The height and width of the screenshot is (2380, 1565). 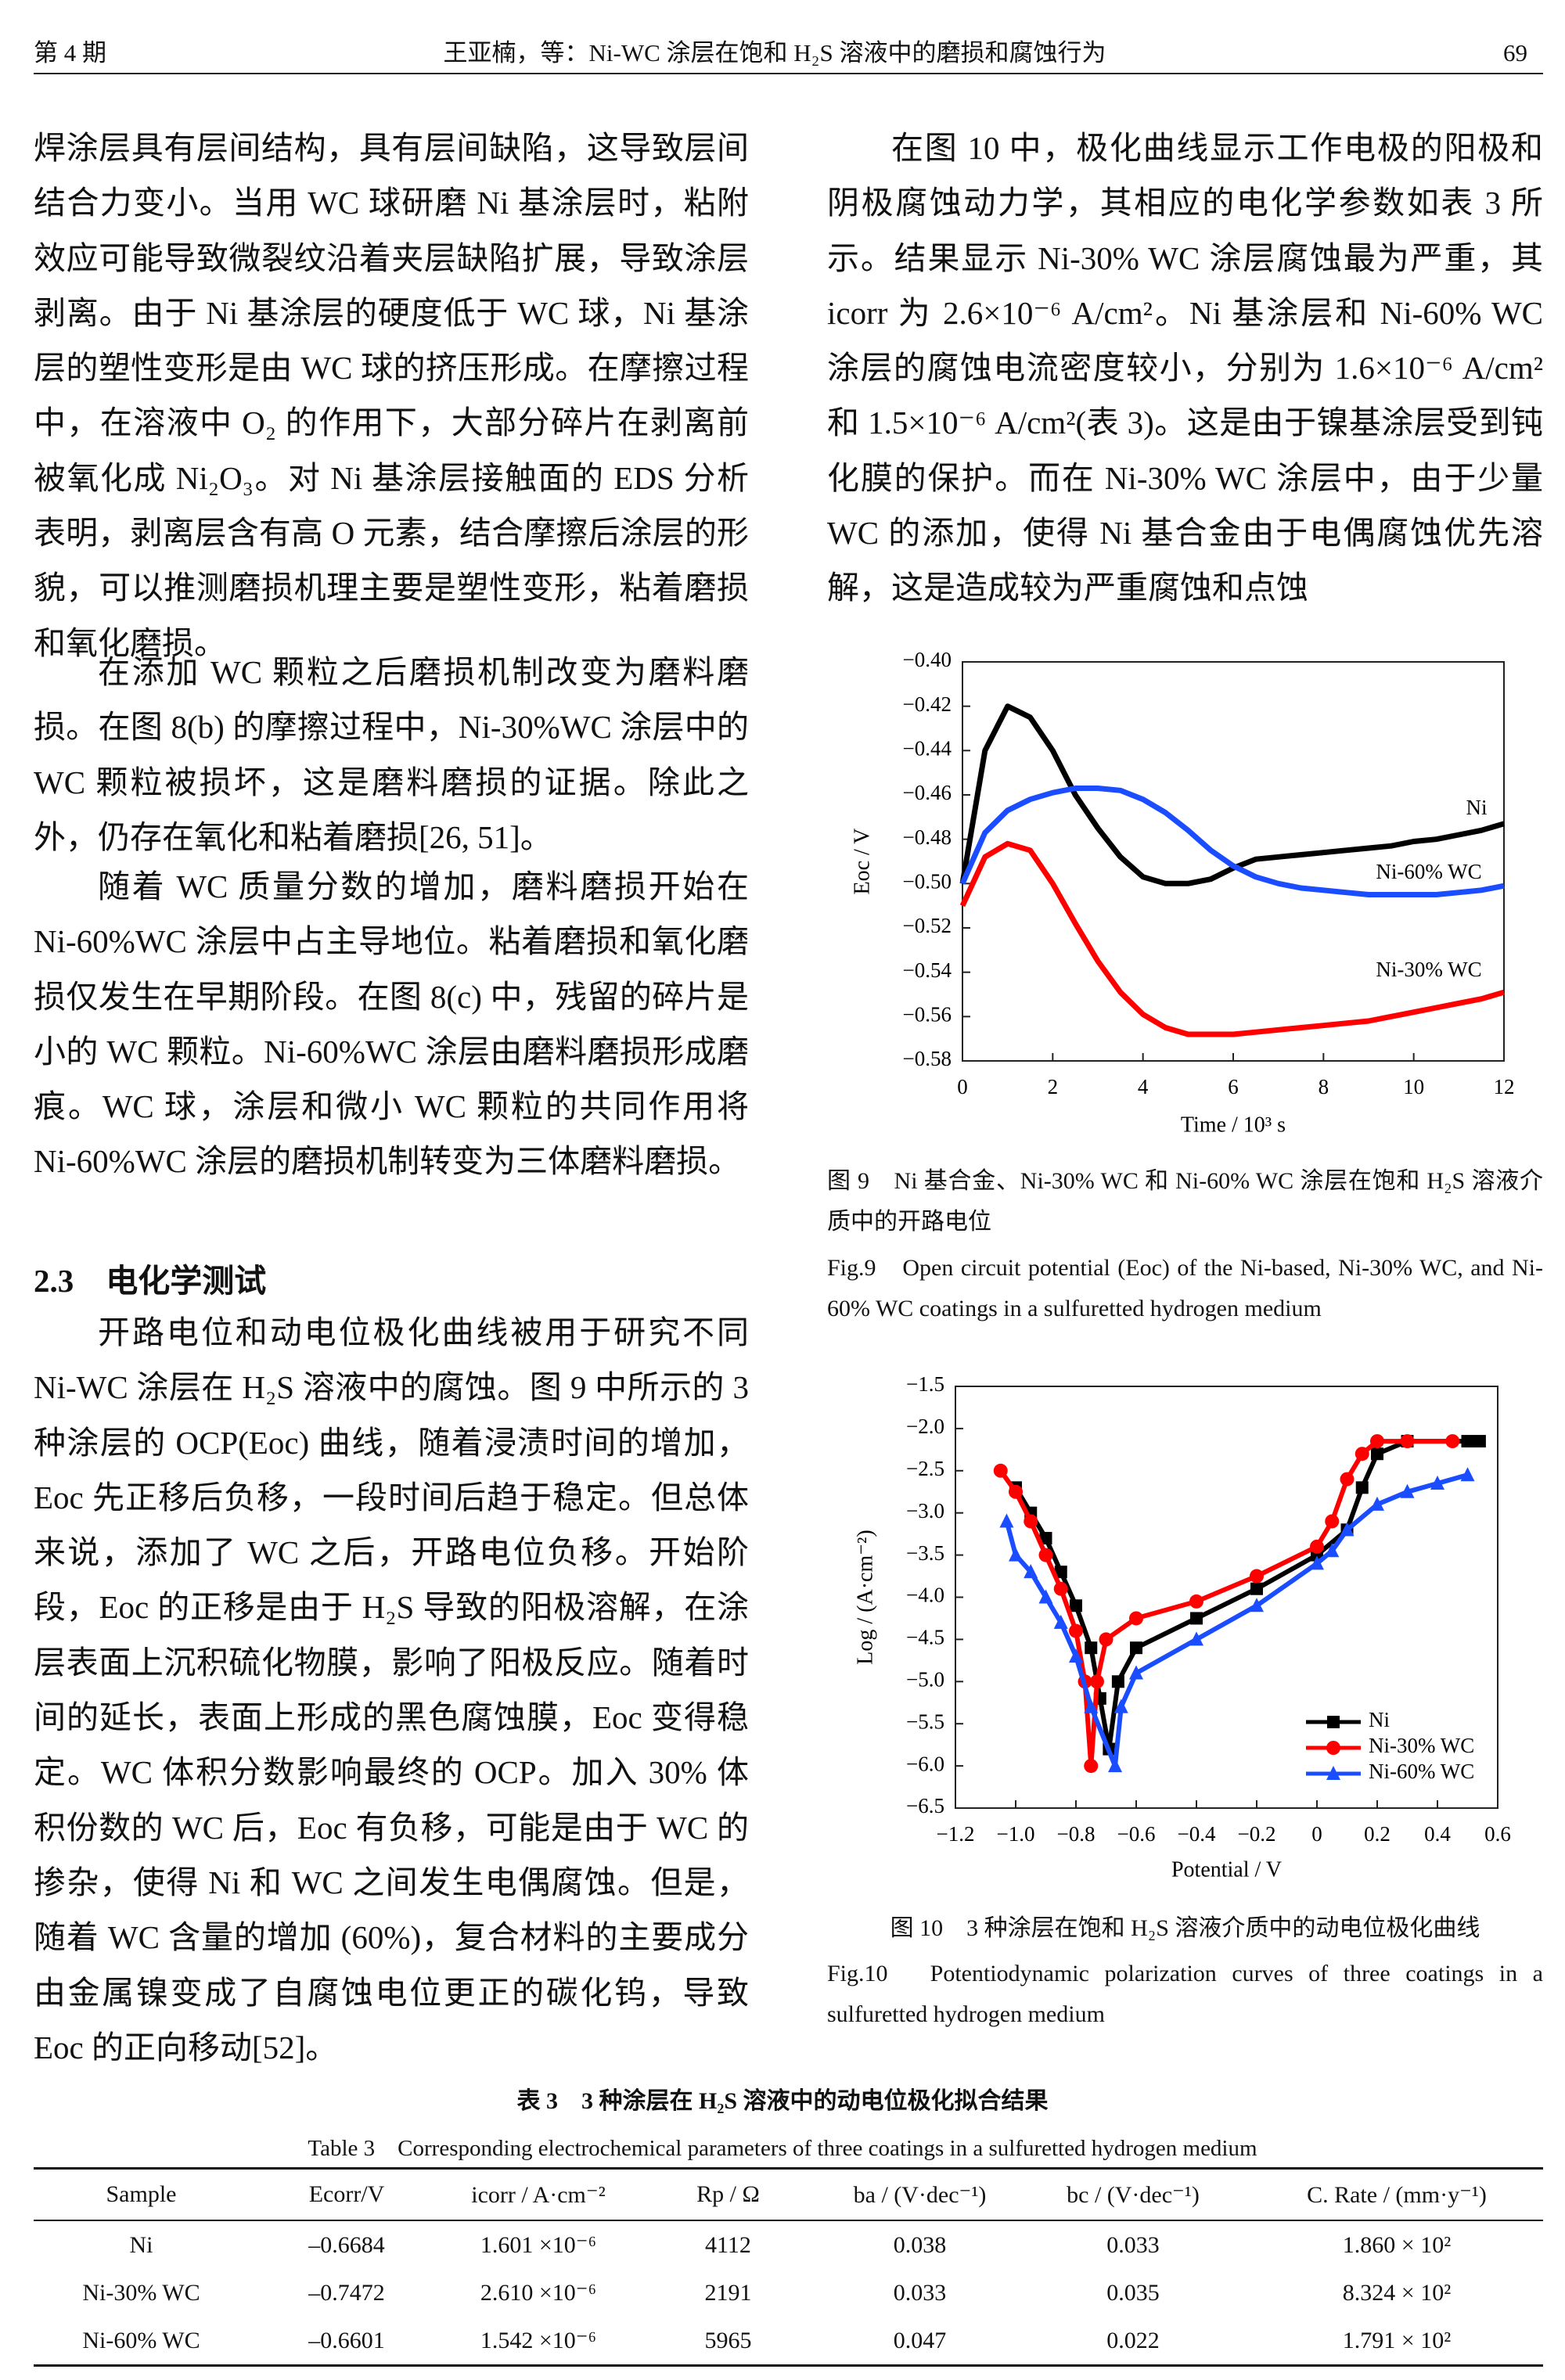 I want to click on table-title-cn: 表 3 3 种涂层在 H₂S 溶液中的动电位极化拟合结果, so click(x=782, y=2101).